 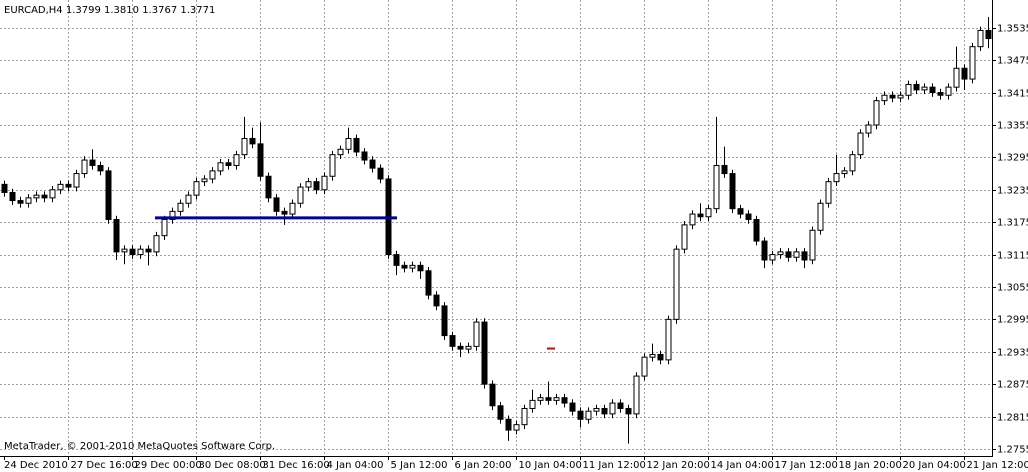 What do you see at coordinates (550, 465) in the screenshot?
I see `x-tick-label: 10 Jan 04:00` at bounding box center [550, 465].